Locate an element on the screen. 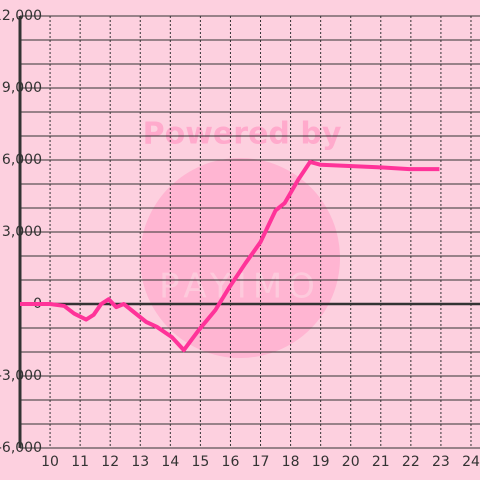 Image resolution: width=480 pixels, height=480 pixels. x-tick-label: 13 is located at coordinates (140, 462).